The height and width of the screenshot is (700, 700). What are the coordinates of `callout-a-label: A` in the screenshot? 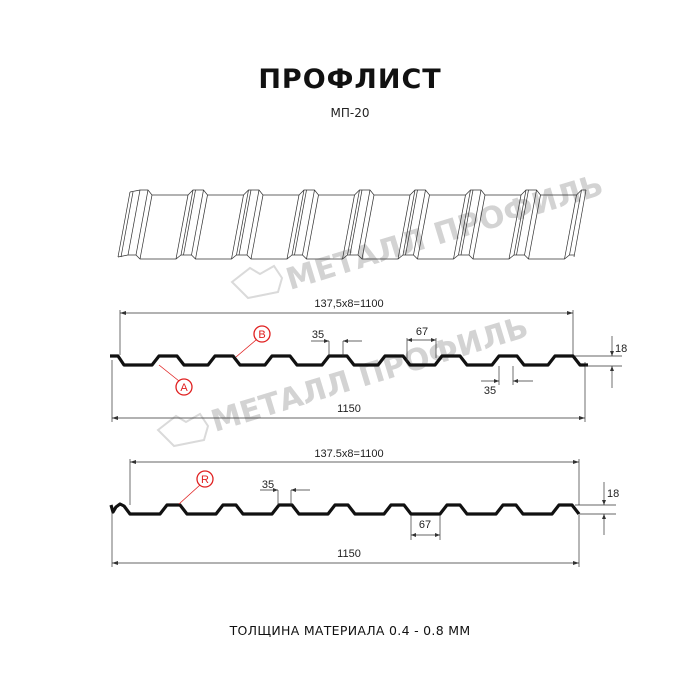 It's located at (184, 388).